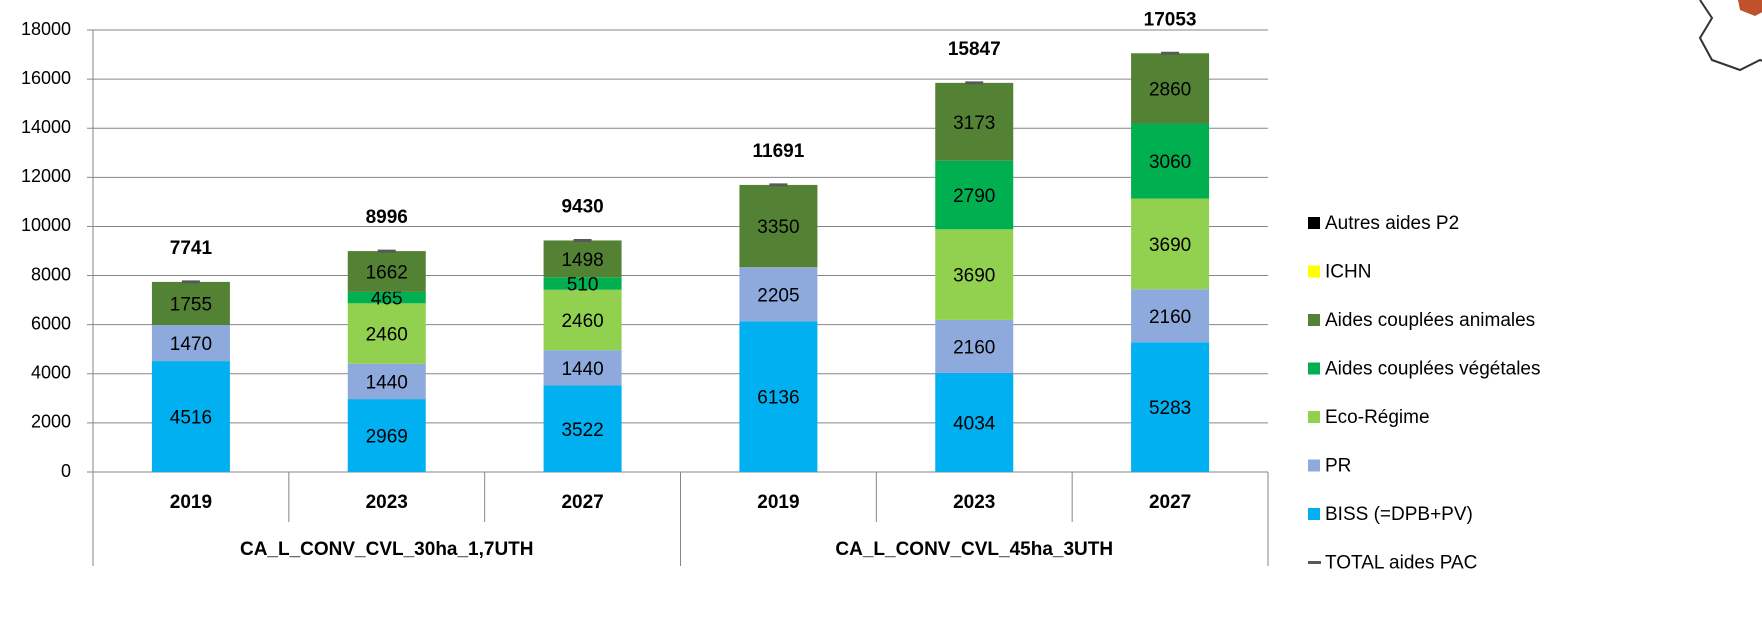  Describe the element at coordinates (46, 127) in the screenshot. I see `y-tick-label: 14000` at that location.